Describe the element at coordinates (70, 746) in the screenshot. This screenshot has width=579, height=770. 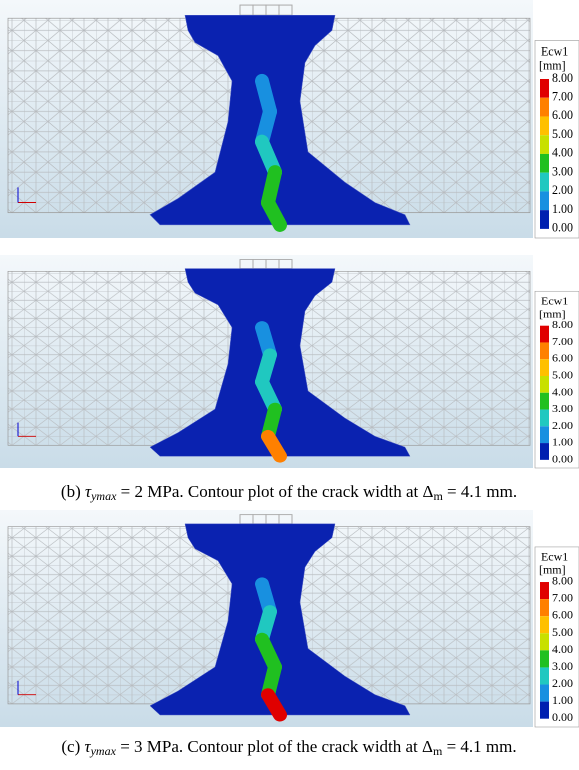
I see `caption-label: (c)` at that location.